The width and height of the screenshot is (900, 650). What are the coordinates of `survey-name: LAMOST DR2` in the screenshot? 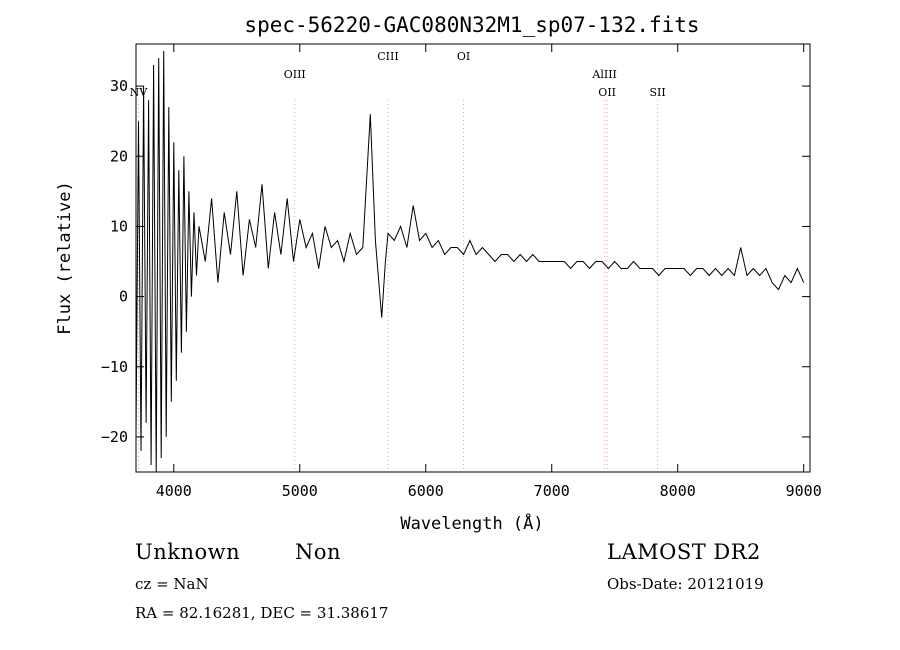 It's located at (684, 552).